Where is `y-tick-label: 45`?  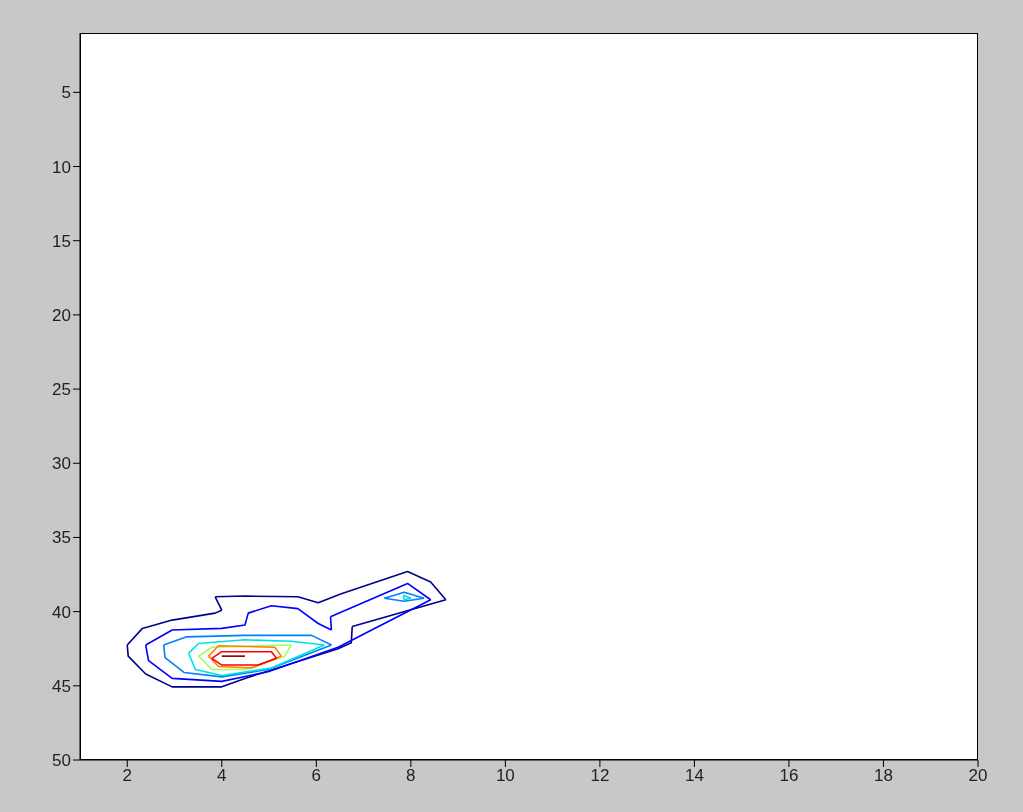
y-tick-label: 45 is located at coordinates (61, 686).